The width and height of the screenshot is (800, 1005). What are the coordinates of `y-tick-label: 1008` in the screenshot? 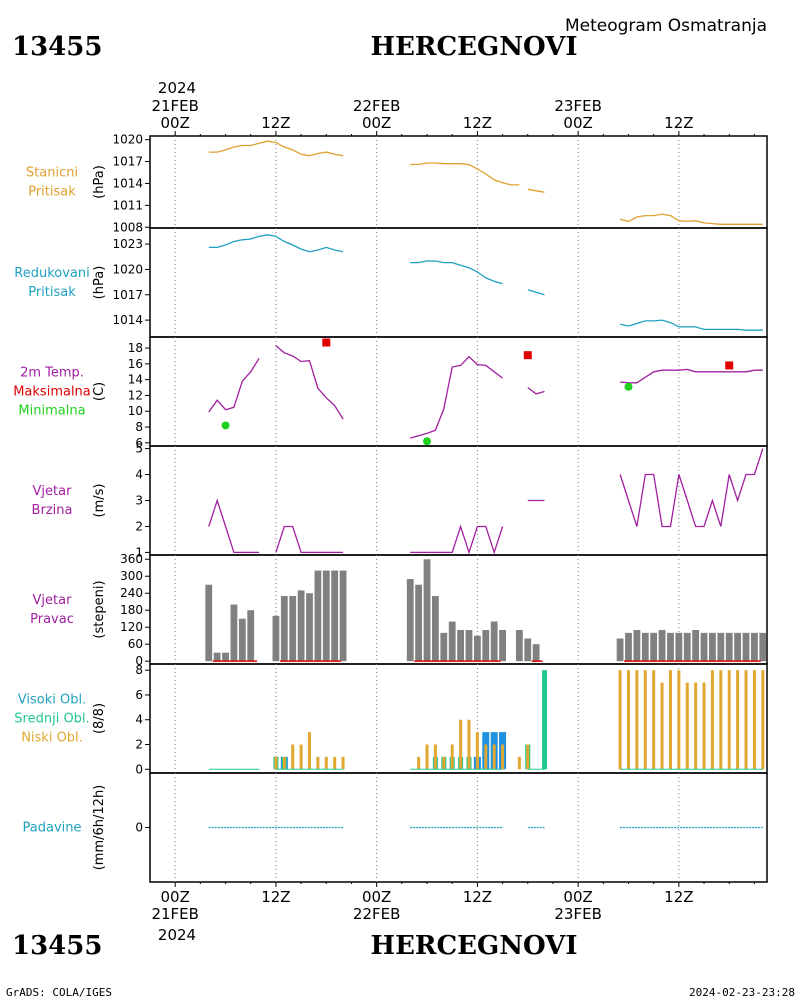 It's located at (127, 227).